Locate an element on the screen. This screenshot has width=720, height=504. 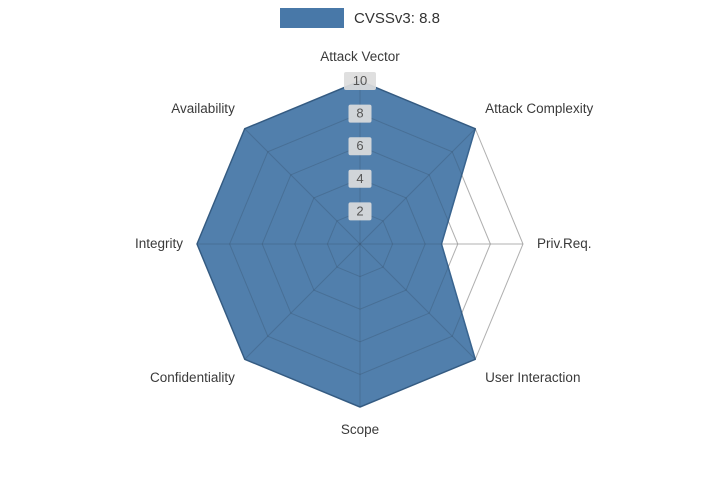
axis-label: User Interaction is located at coordinates (532, 377).